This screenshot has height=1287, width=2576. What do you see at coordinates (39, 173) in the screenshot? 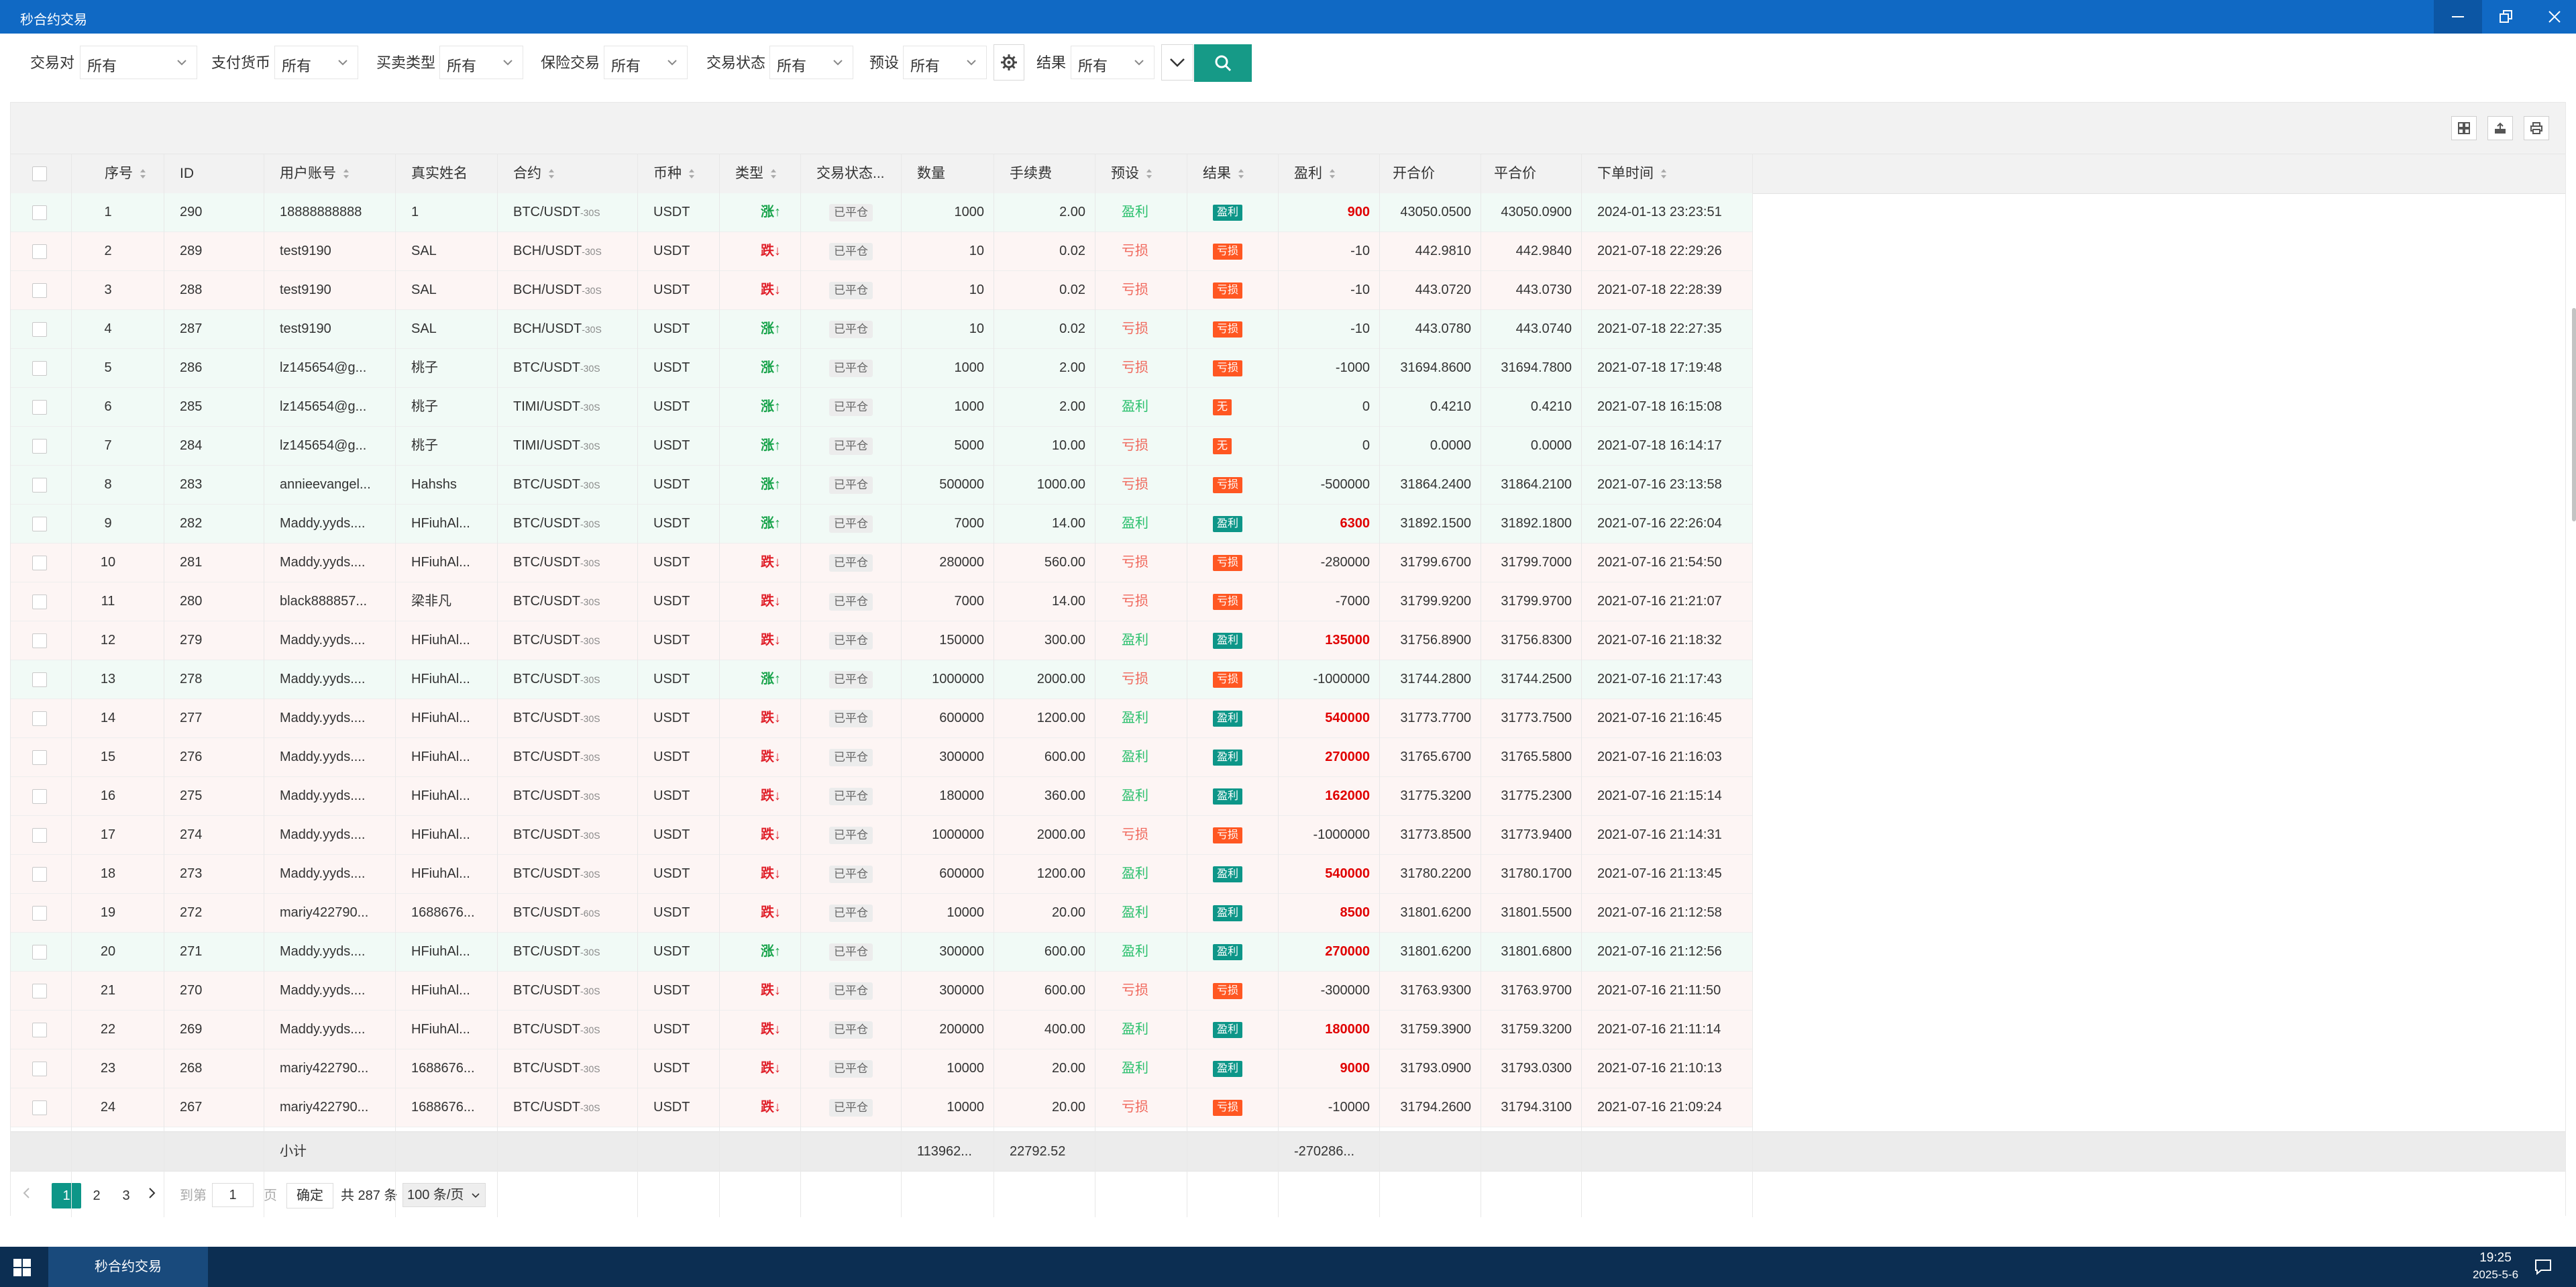
I see `select-all-checkbox` at bounding box center [39, 173].